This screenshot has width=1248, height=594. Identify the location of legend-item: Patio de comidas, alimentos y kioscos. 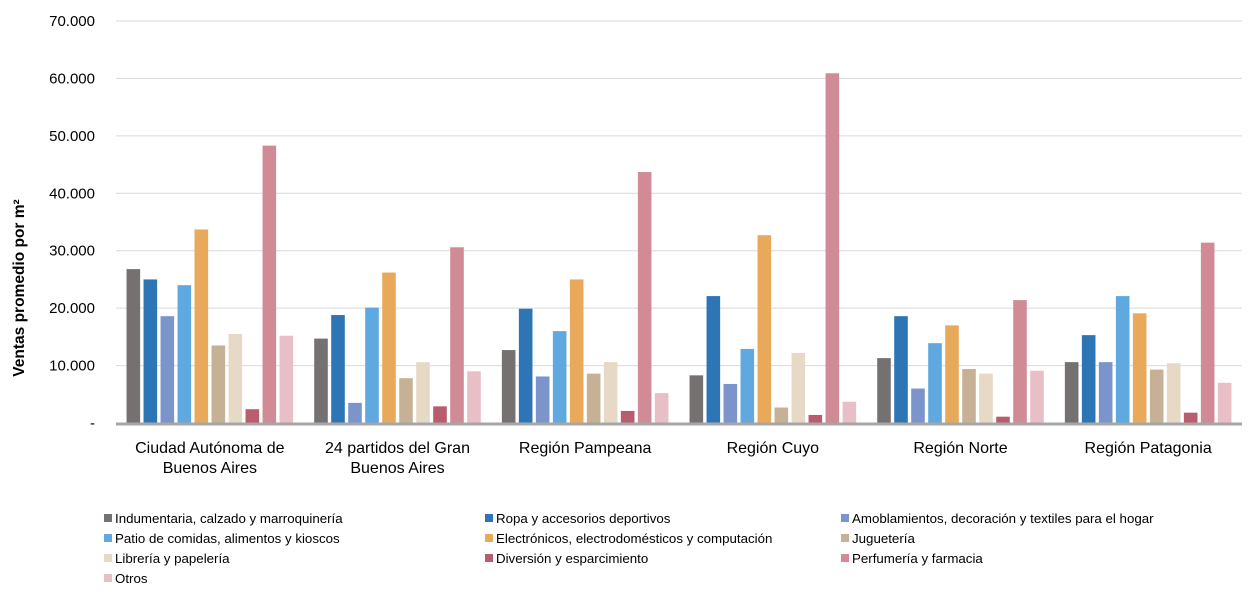
(222, 538).